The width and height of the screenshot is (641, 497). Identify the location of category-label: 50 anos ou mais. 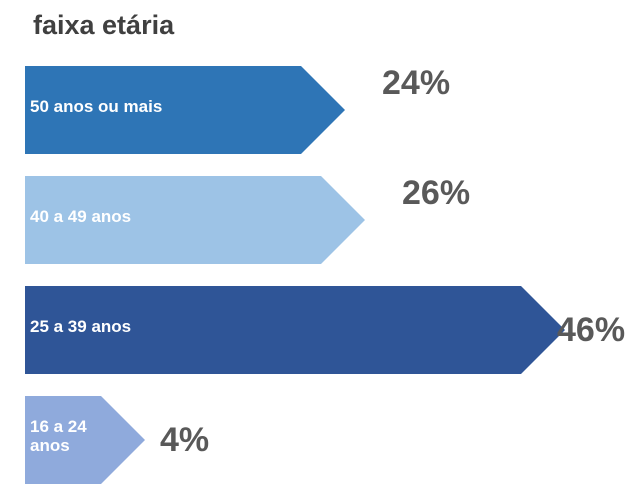
(96, 106).